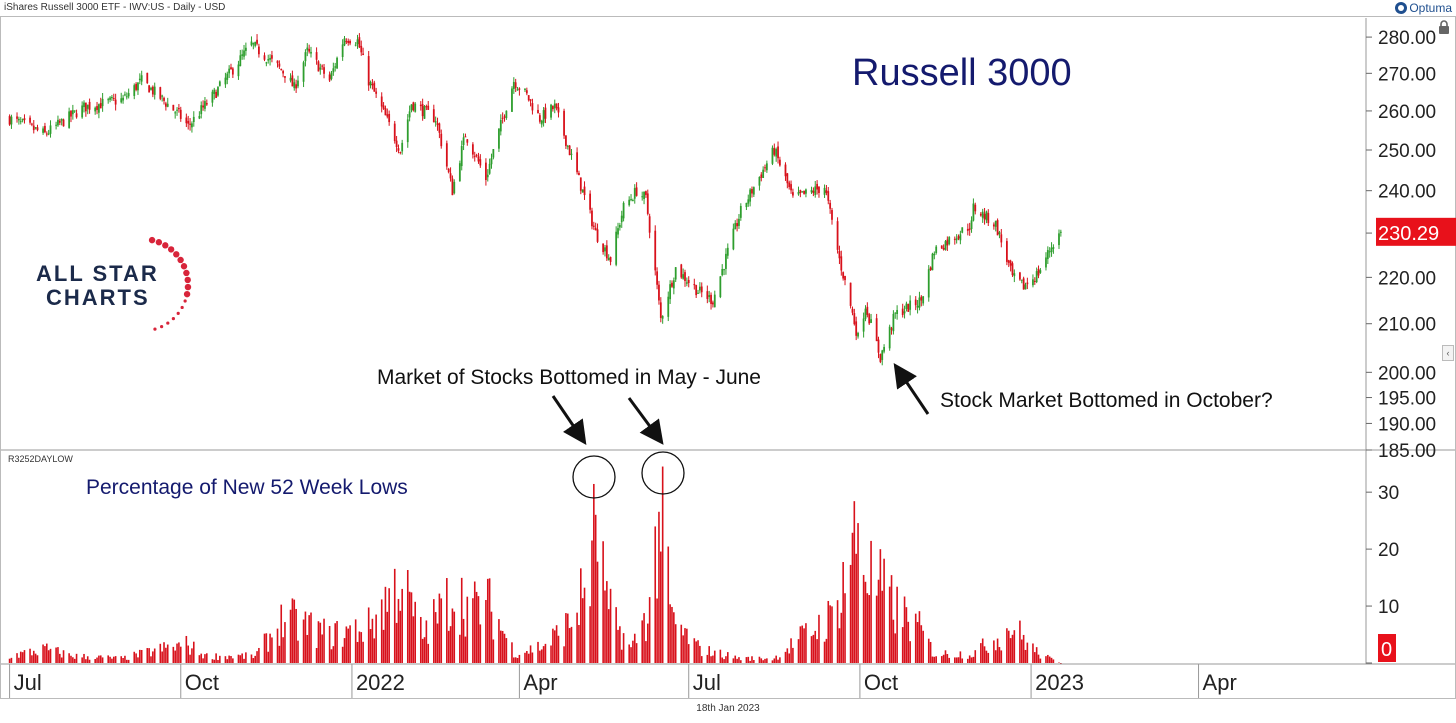 The image size is (1456, 723). What do you see at coordinates (1407, 192) in the screenshot?
I see `price-tick-label: 240.00` at bounding box center [1407, 192].